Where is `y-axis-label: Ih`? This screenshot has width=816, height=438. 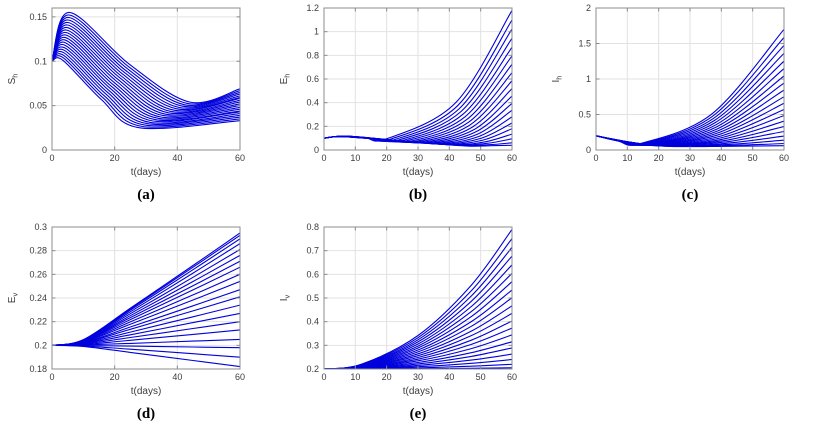 y-axis-label: Ih is located at coordinates (557, 79).